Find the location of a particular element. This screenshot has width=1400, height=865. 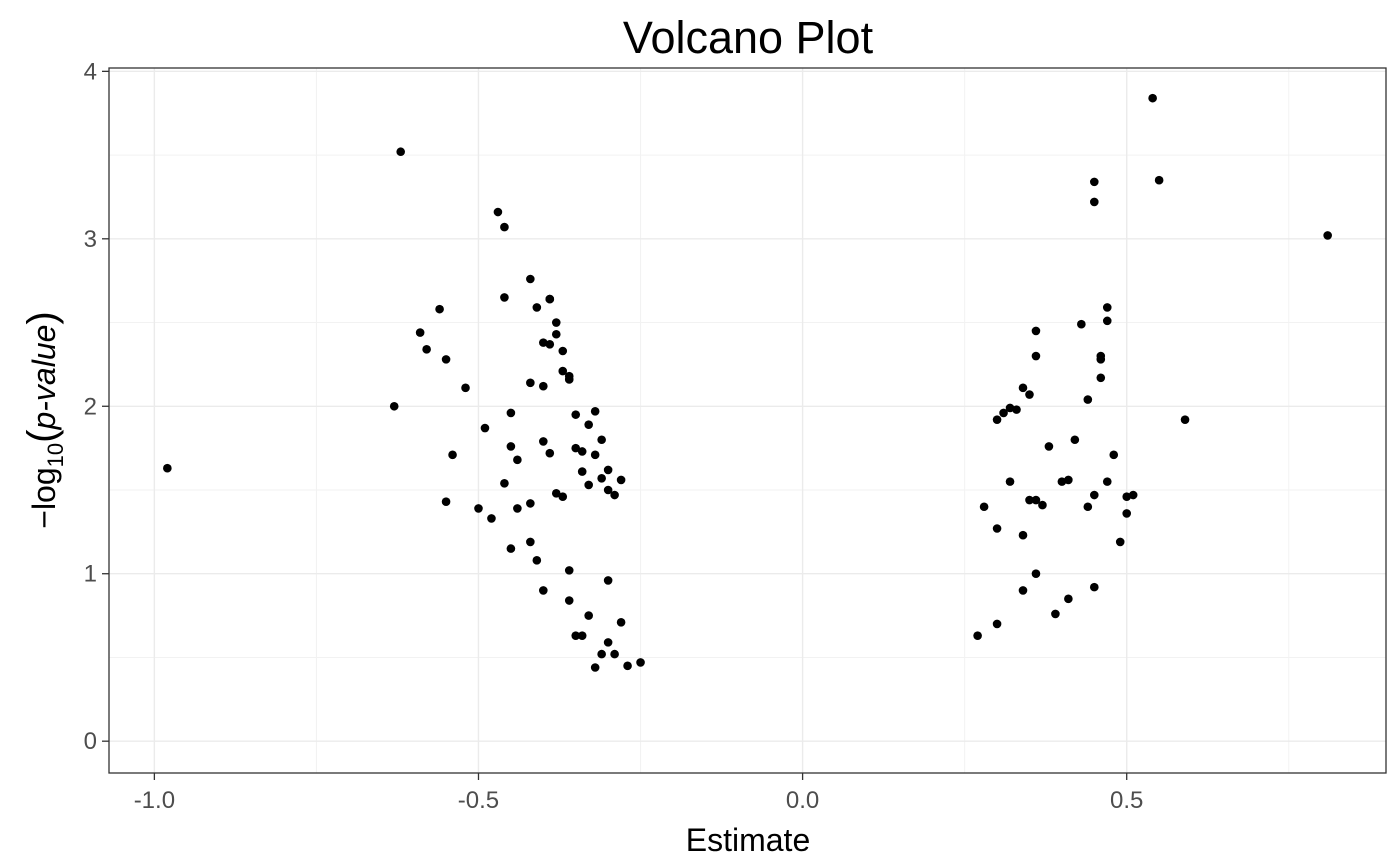

y-tick-label: 2 is located at coordinates (90, 406).